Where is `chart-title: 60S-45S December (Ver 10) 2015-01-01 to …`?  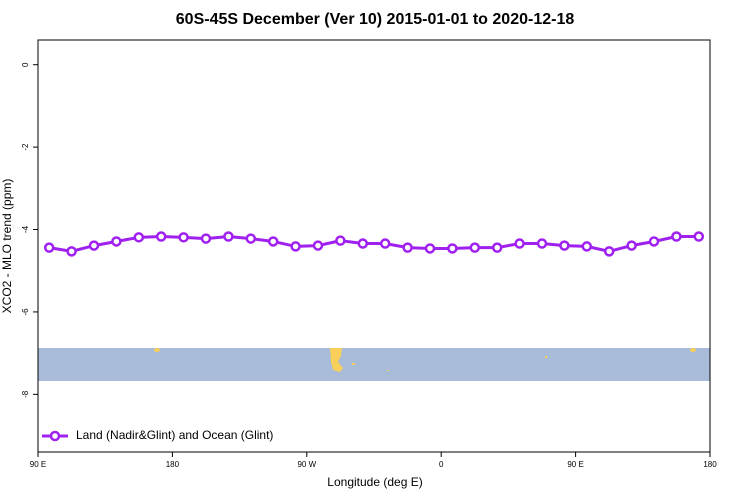 chart-title: 60S-45S December (Ver 10) 2015-01-01 to … is located at coordinates (375, 19).